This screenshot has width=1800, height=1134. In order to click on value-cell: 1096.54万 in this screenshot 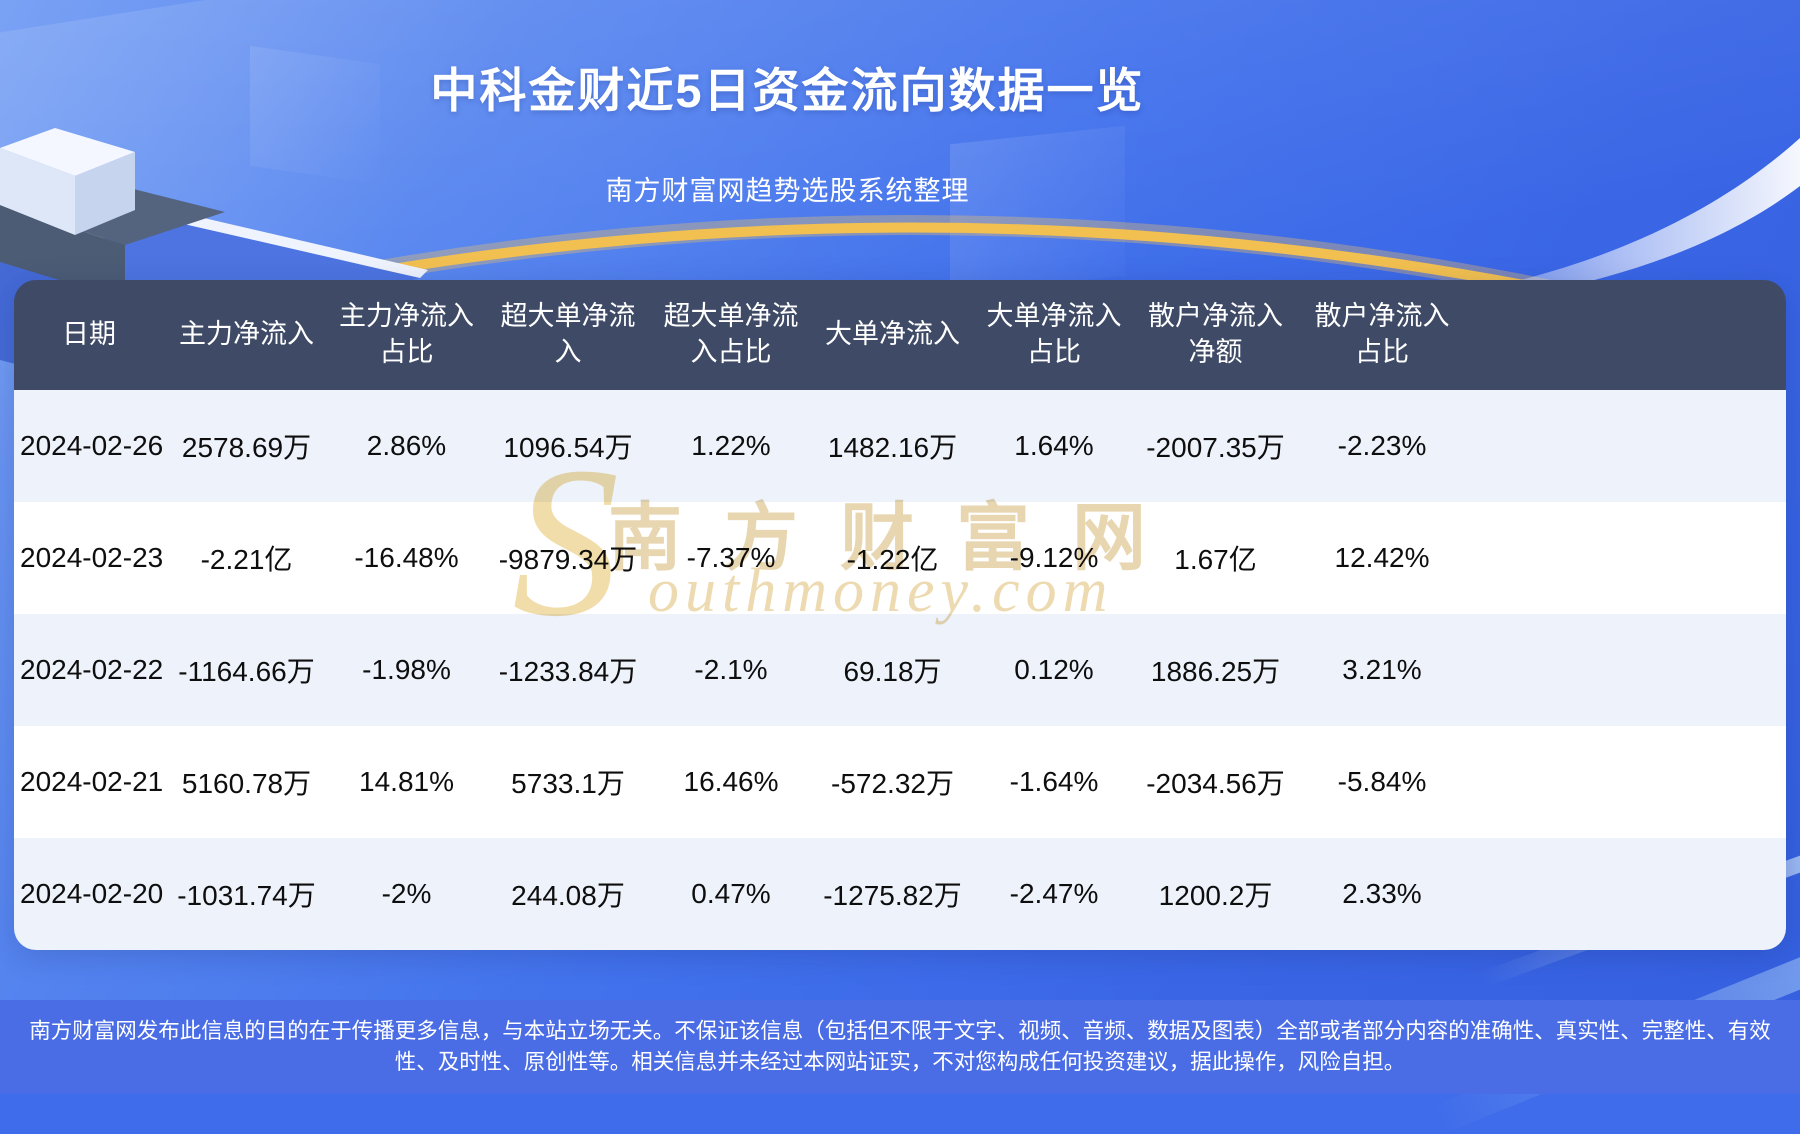, I will do `click(568, 446)`.